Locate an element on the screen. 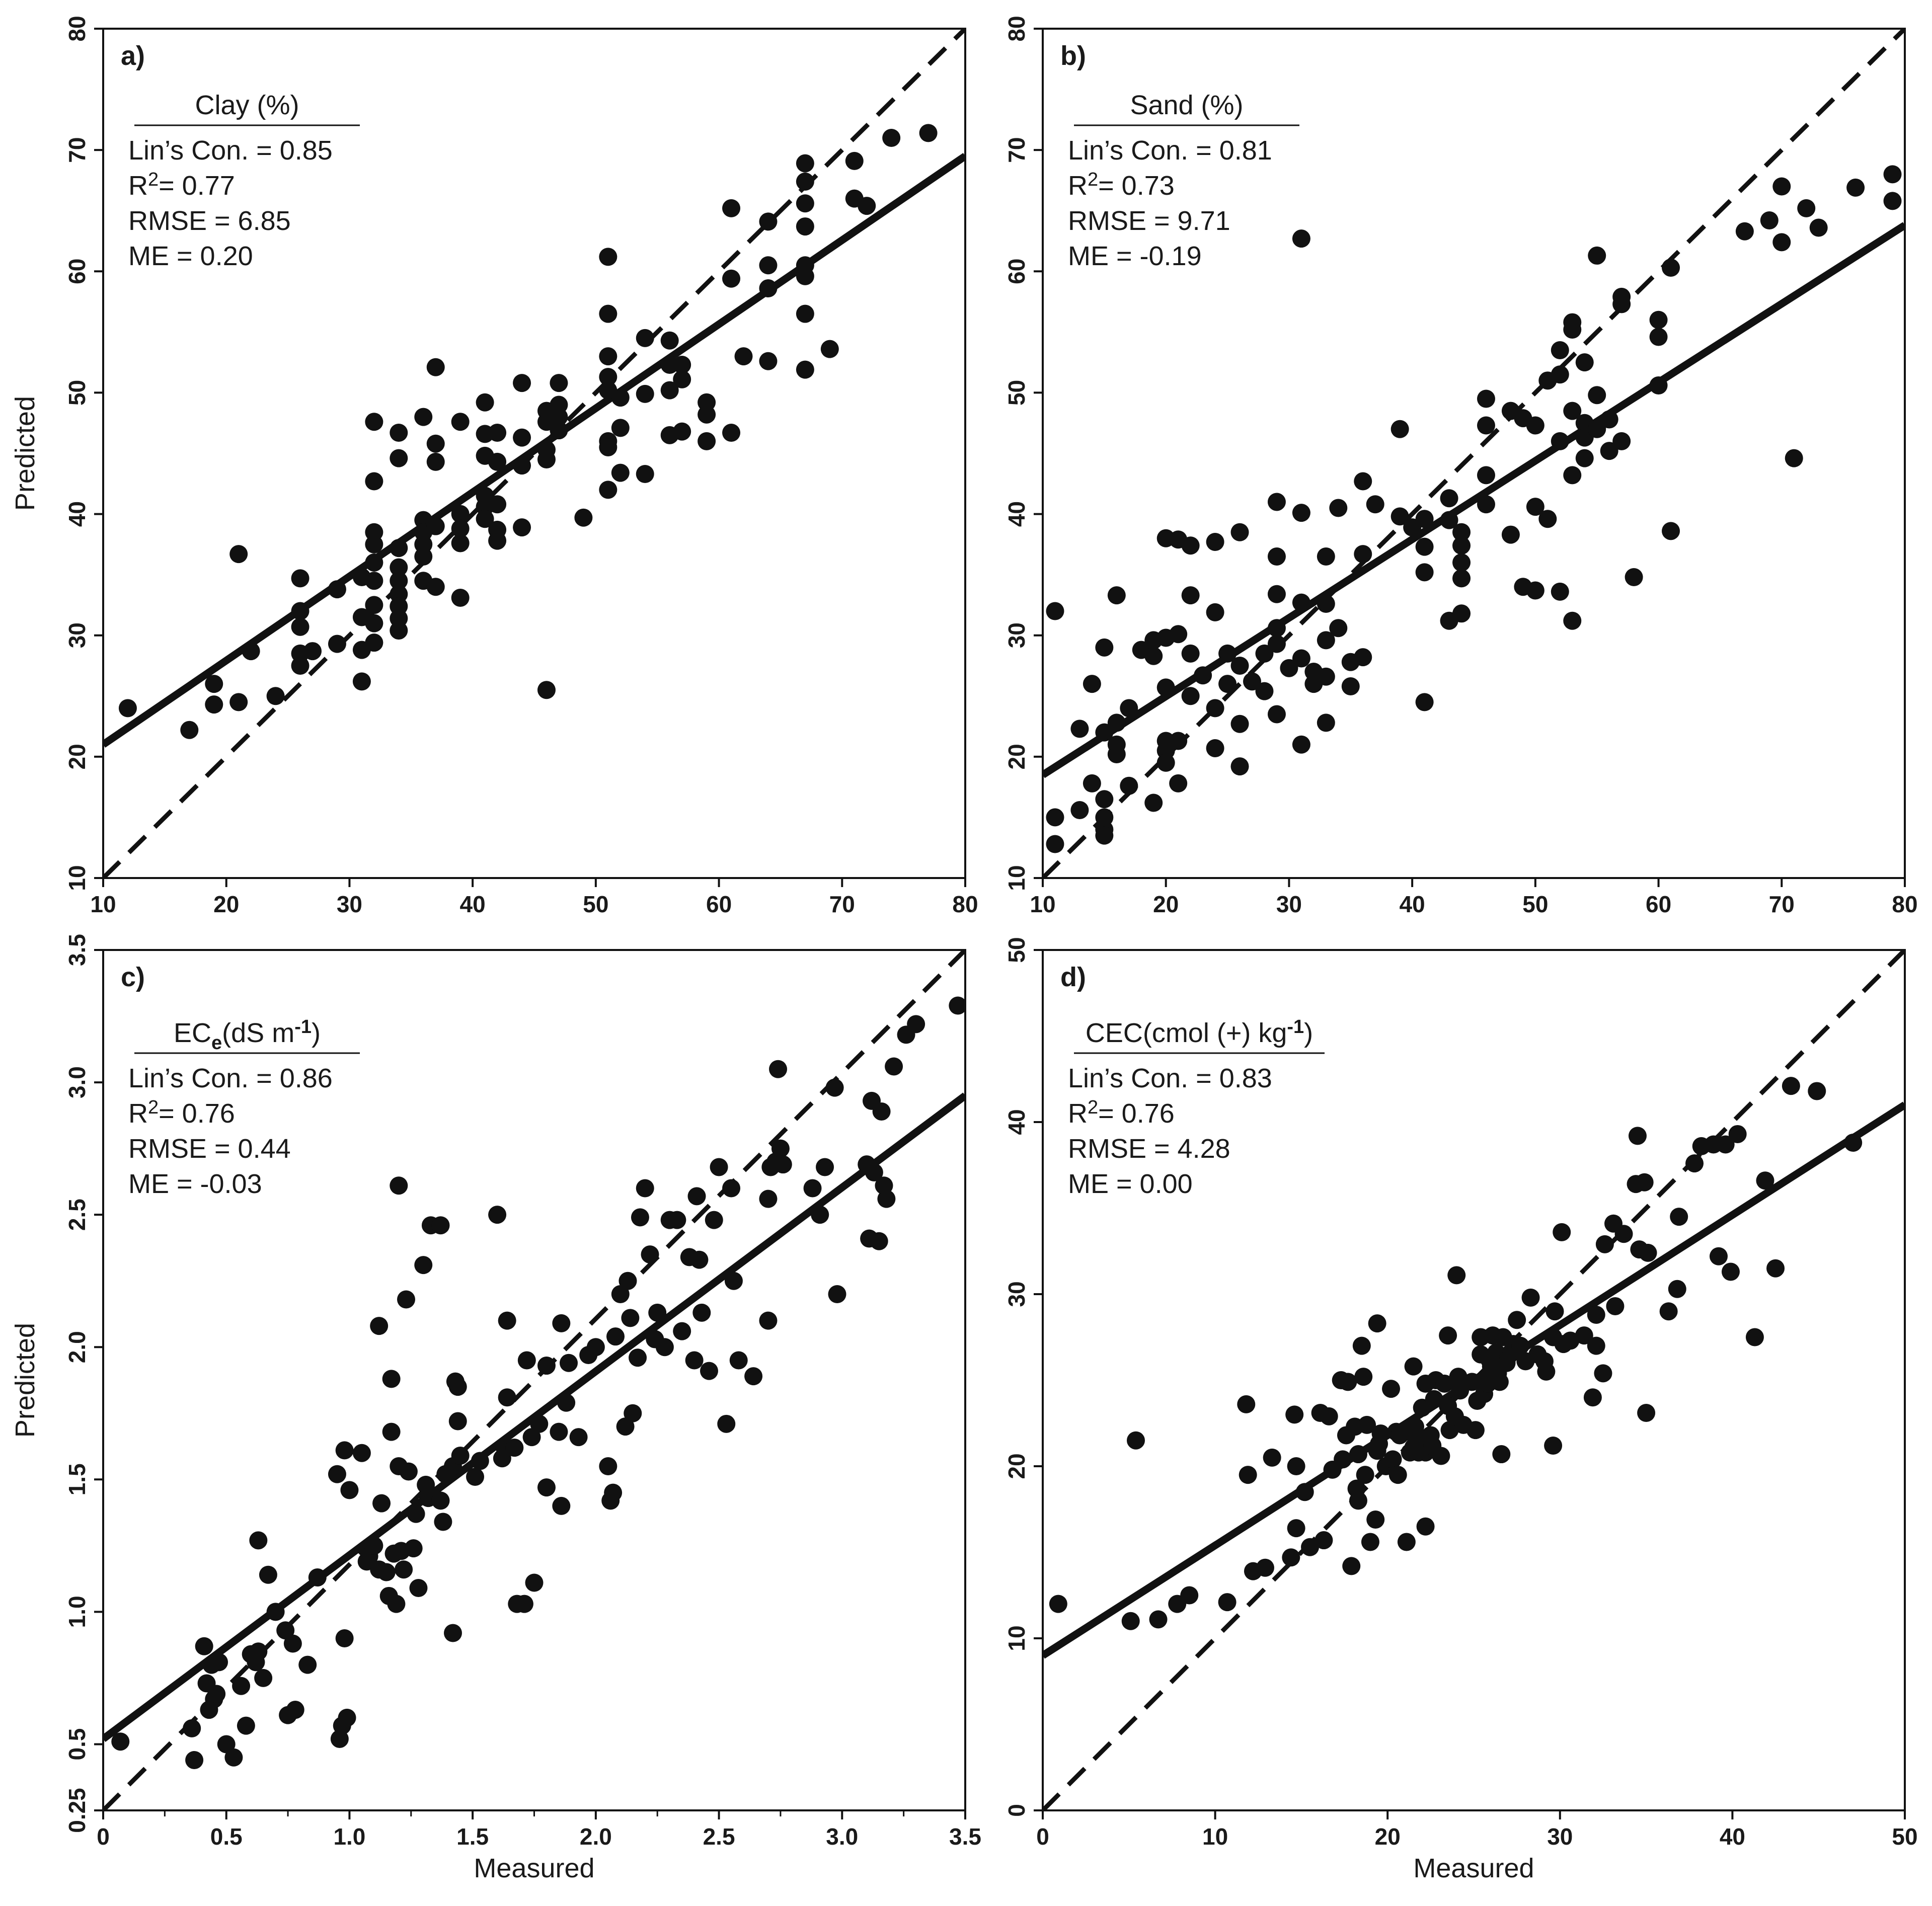  x-tick-label: 2.0 is located at coordinates (596, 1837).